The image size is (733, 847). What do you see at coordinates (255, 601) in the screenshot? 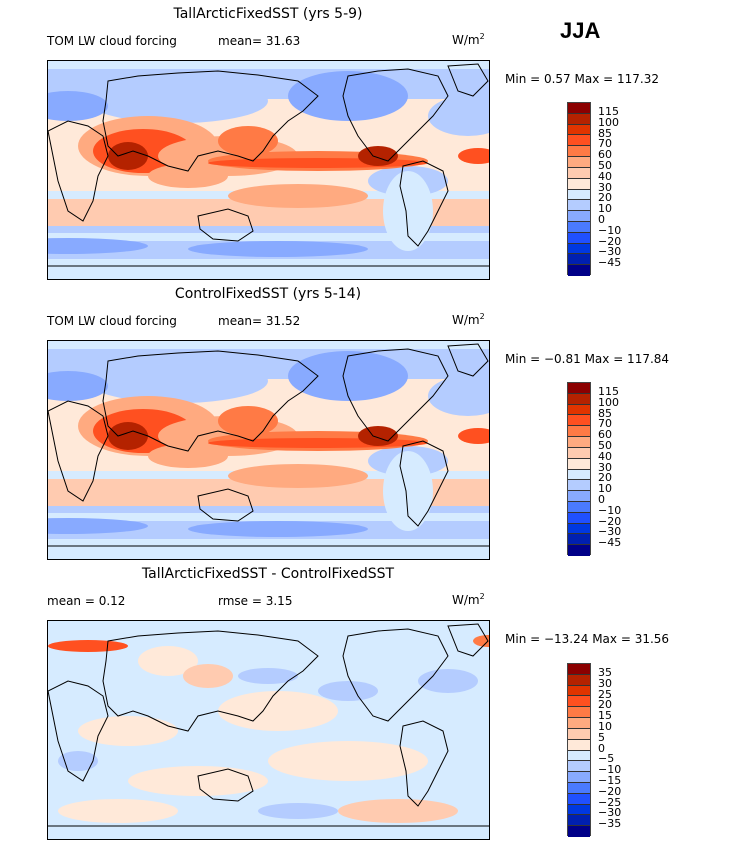
I see `panel-stat-label: rmse = 3.15` at bounding box center [255, 601].